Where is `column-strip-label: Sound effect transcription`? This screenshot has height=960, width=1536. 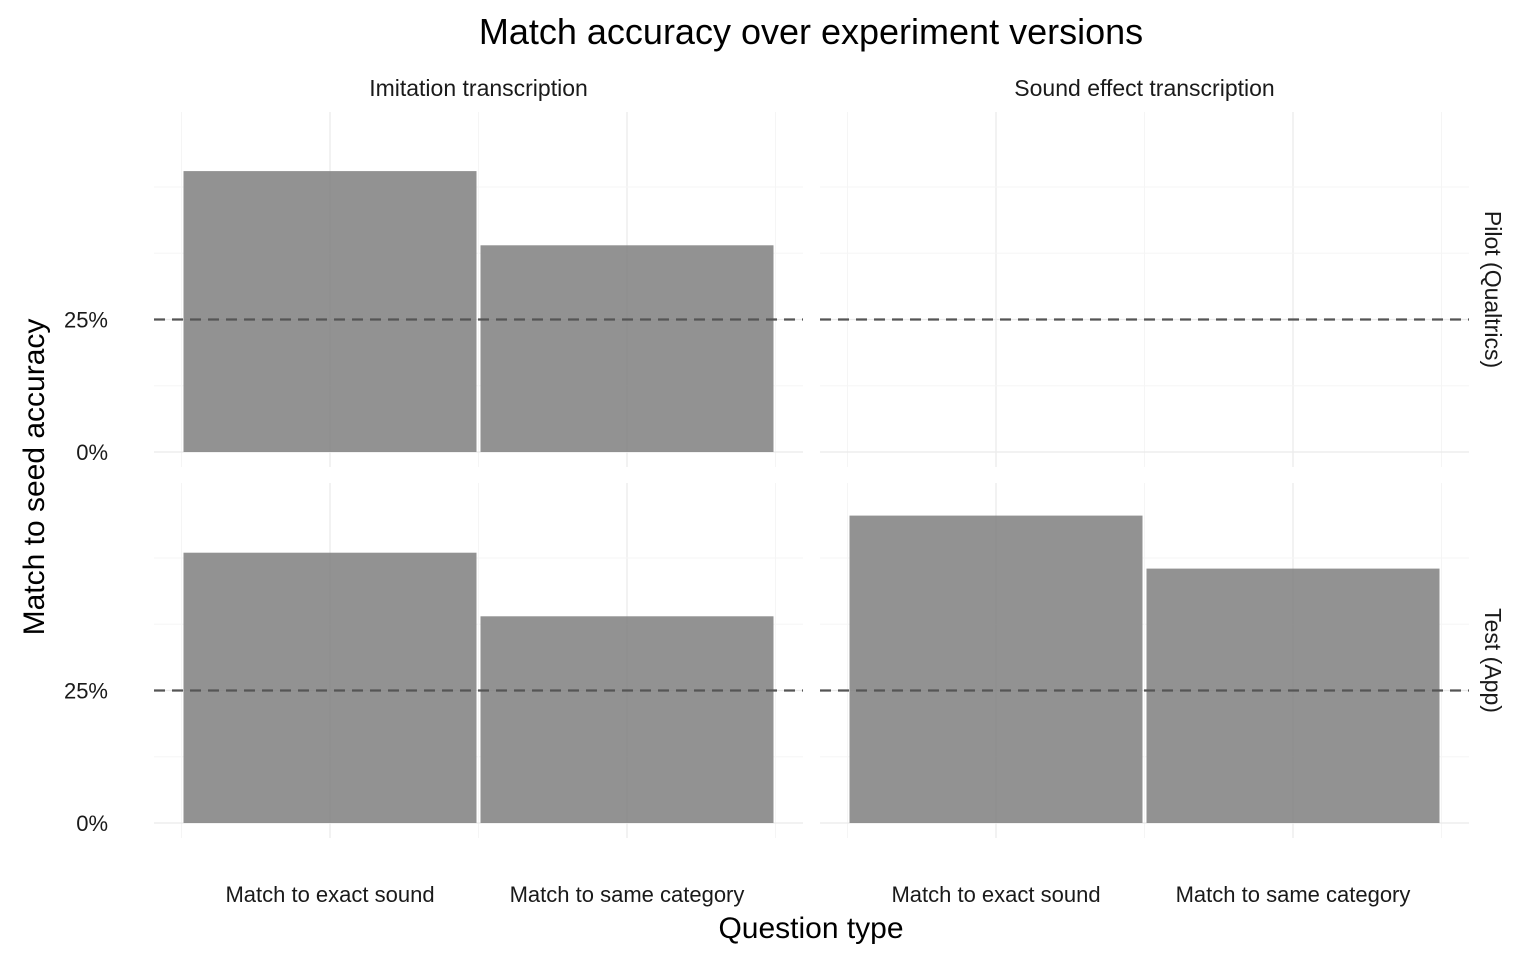 column-strip-label: Sound effect transcription is located at coordinates (1144, 88).